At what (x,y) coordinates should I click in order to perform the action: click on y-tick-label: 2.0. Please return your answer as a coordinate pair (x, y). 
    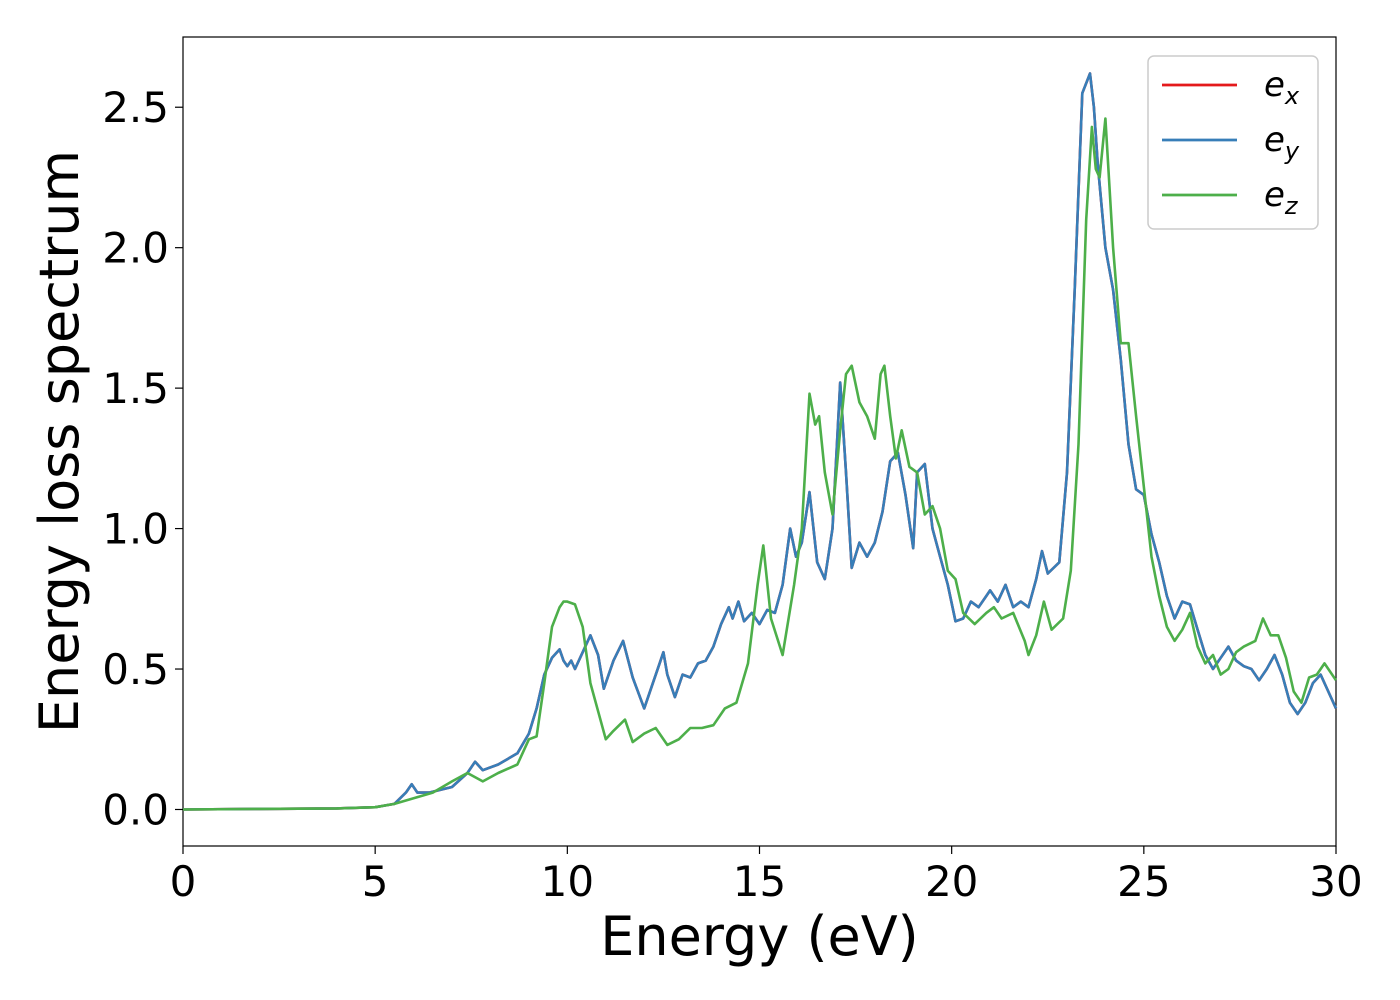
    Looking at the image, I should click on (135, 248).